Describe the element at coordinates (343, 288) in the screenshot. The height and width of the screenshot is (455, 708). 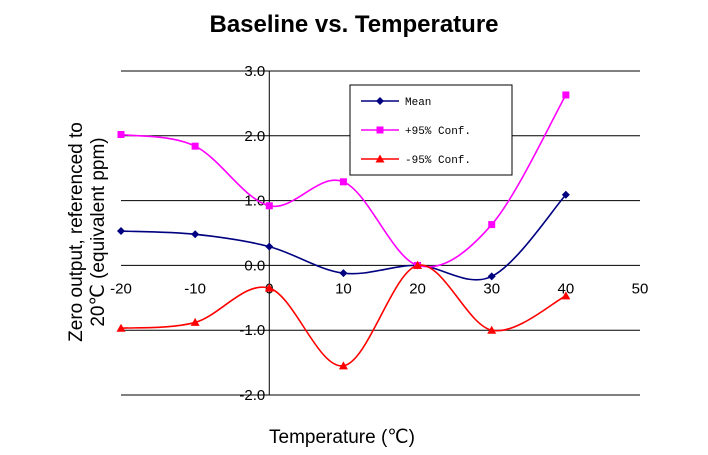
I see `x-tick-label: 10` at that location.